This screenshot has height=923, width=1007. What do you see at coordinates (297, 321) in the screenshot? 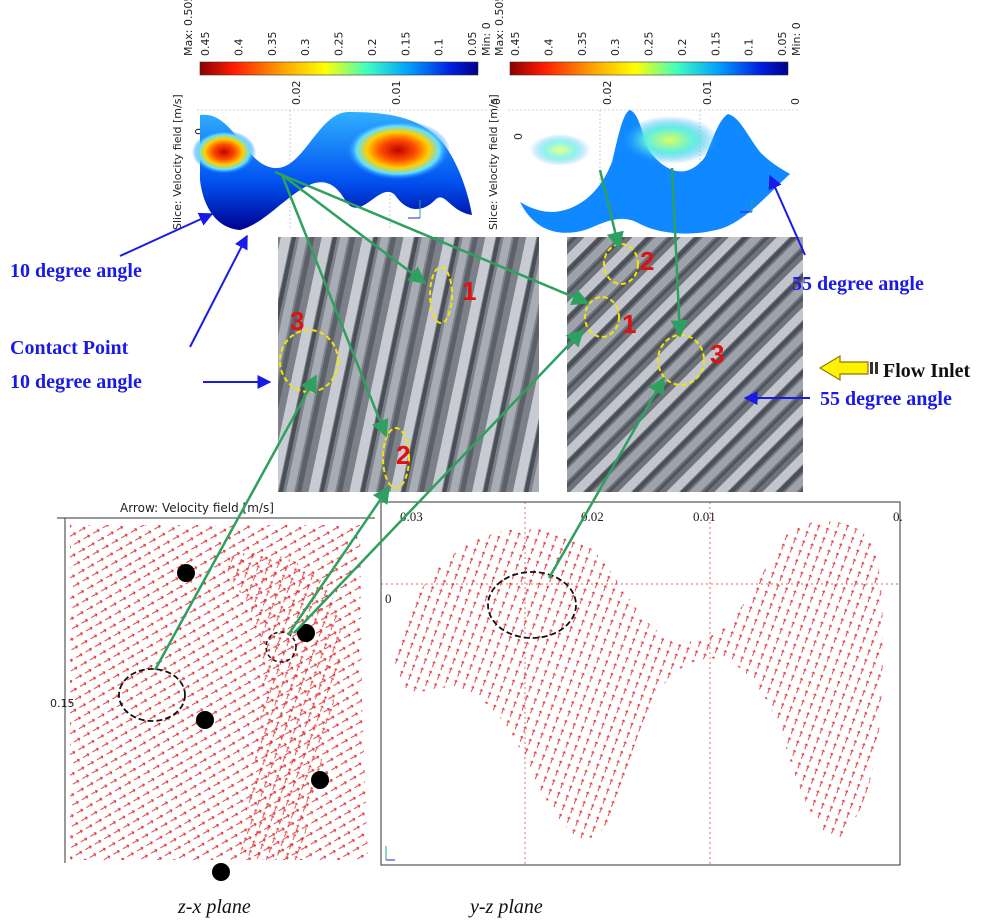
I see `marker-number-3-left: 3` at bounding box center [297, 321].